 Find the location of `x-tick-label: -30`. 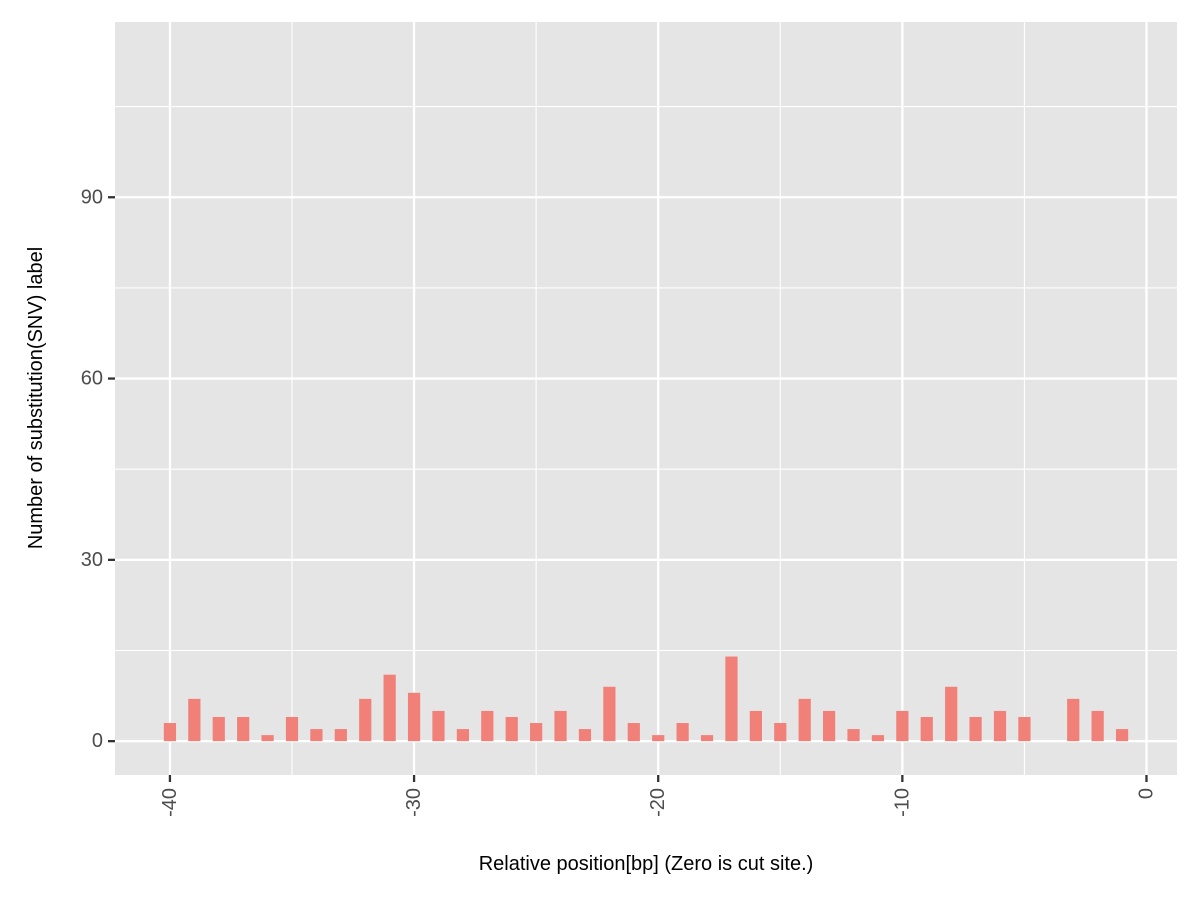

x-tick-label: -30 is located at coordinates (414, 802).